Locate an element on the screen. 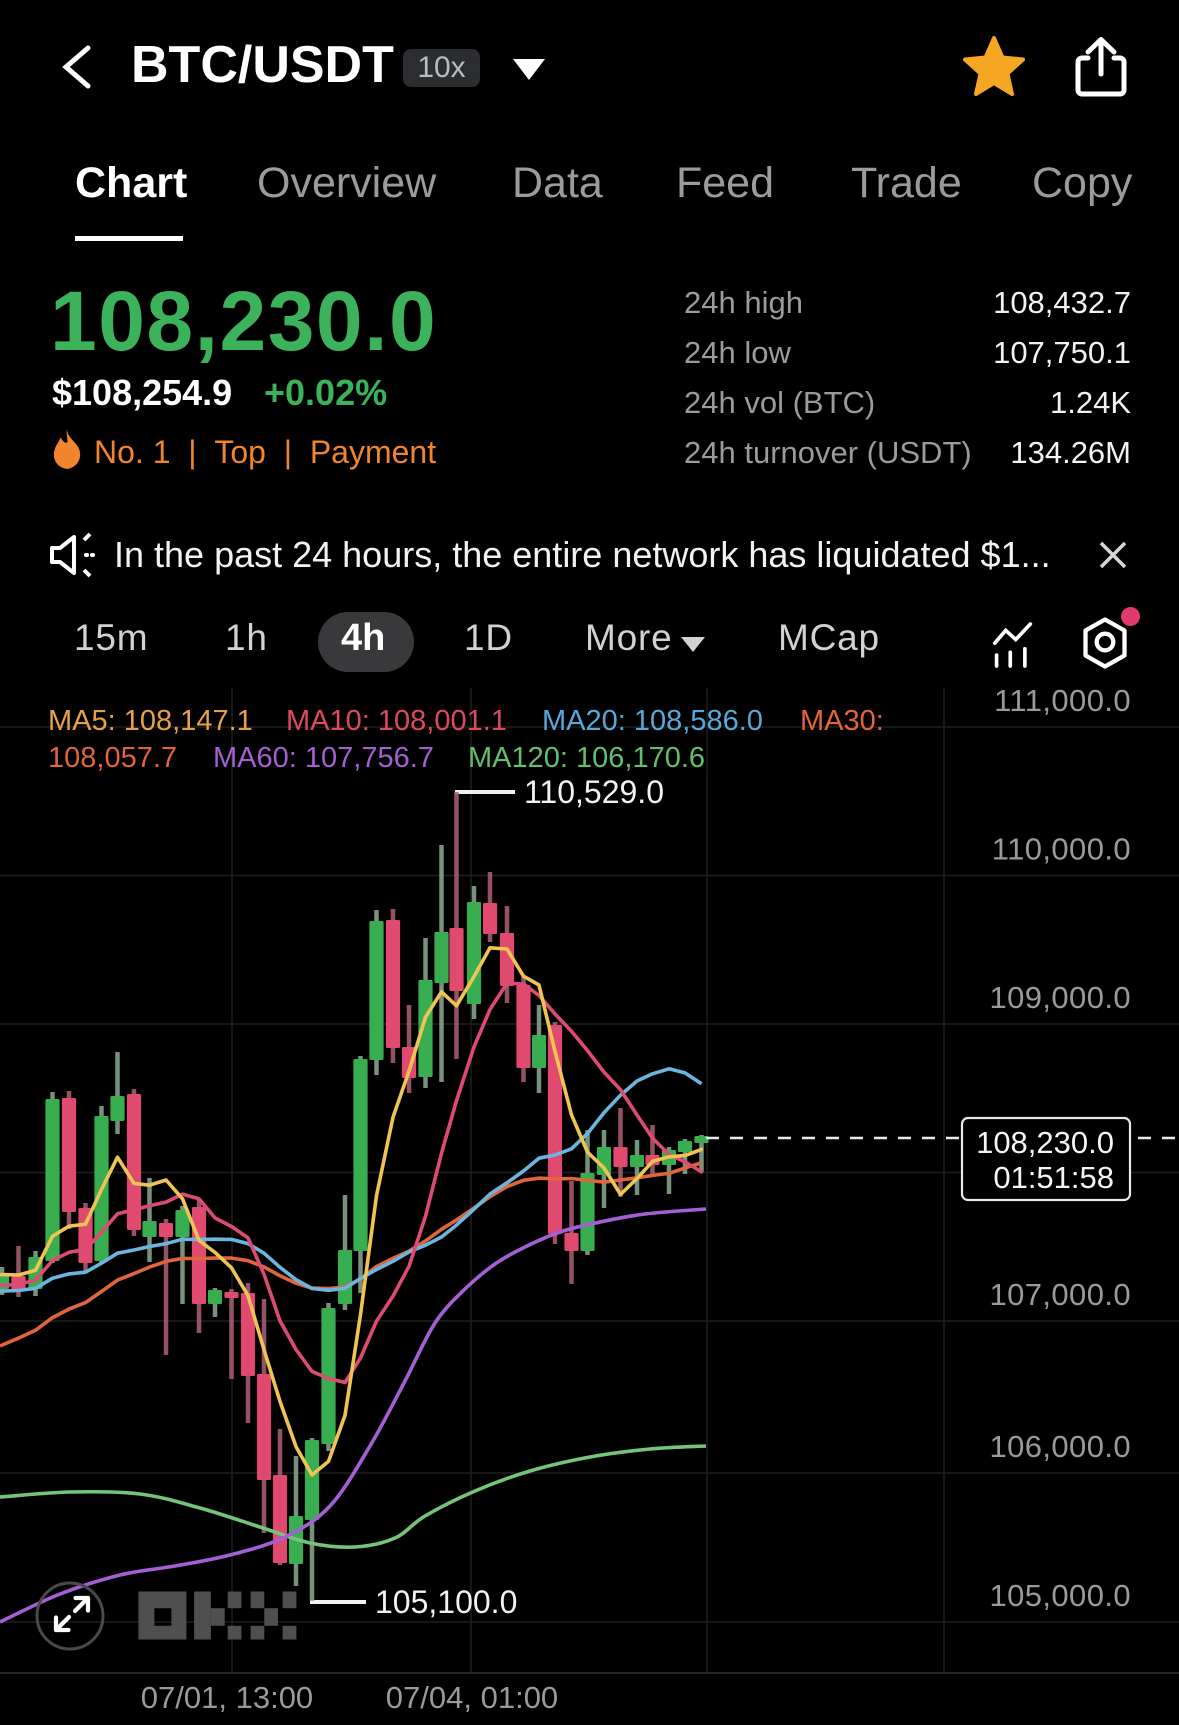 This screenshot has width=1179, height=1725. svg-text: MA30: is located at coordinates (842, 721).